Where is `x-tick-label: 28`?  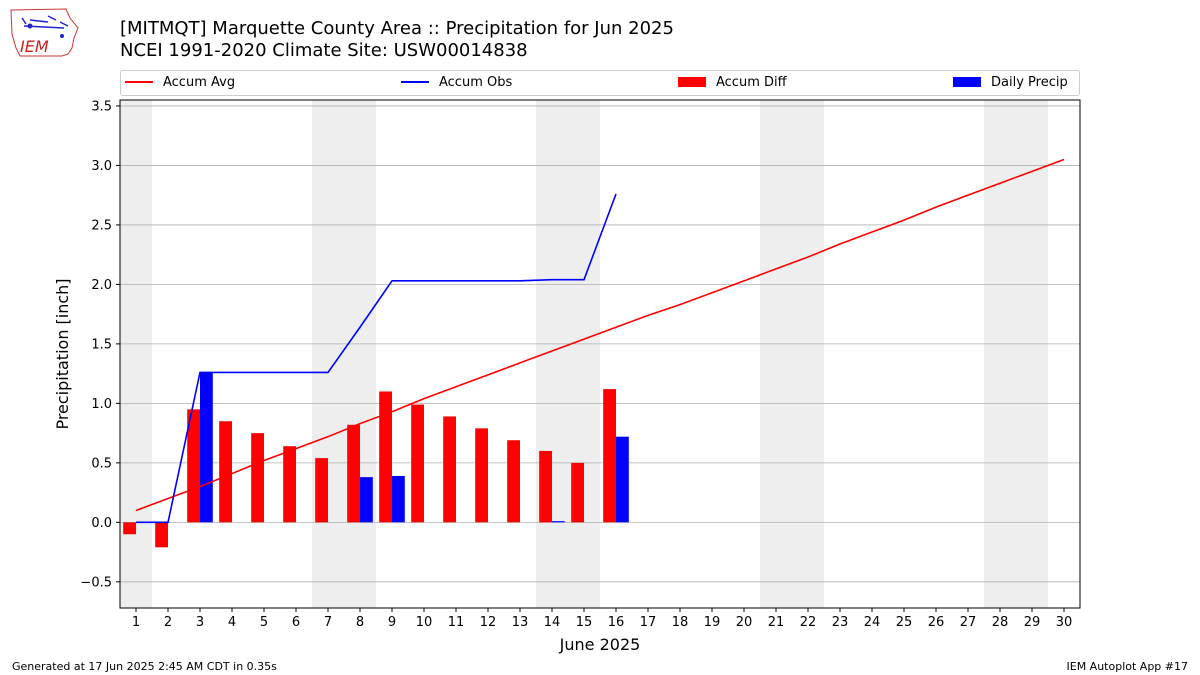
x-tick-label: 28 is located at coordinates (1000, 622).